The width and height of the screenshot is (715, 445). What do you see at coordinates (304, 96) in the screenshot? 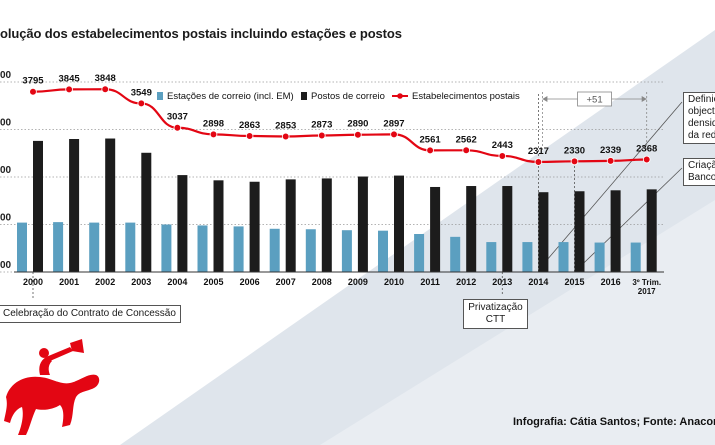
I see `legend-swatch-postos` at bounding box center [304, 96].